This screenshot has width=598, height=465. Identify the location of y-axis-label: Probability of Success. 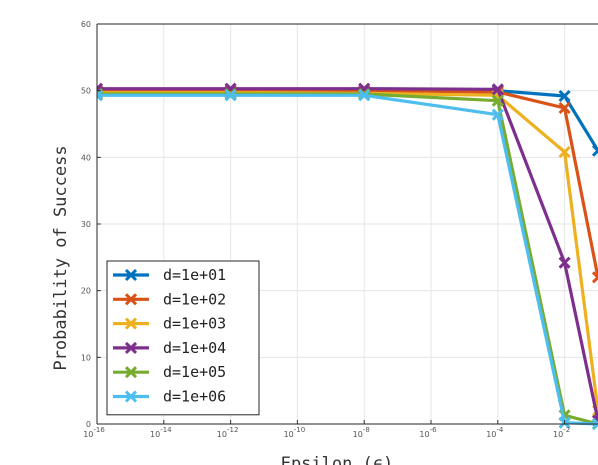
(61, 257).